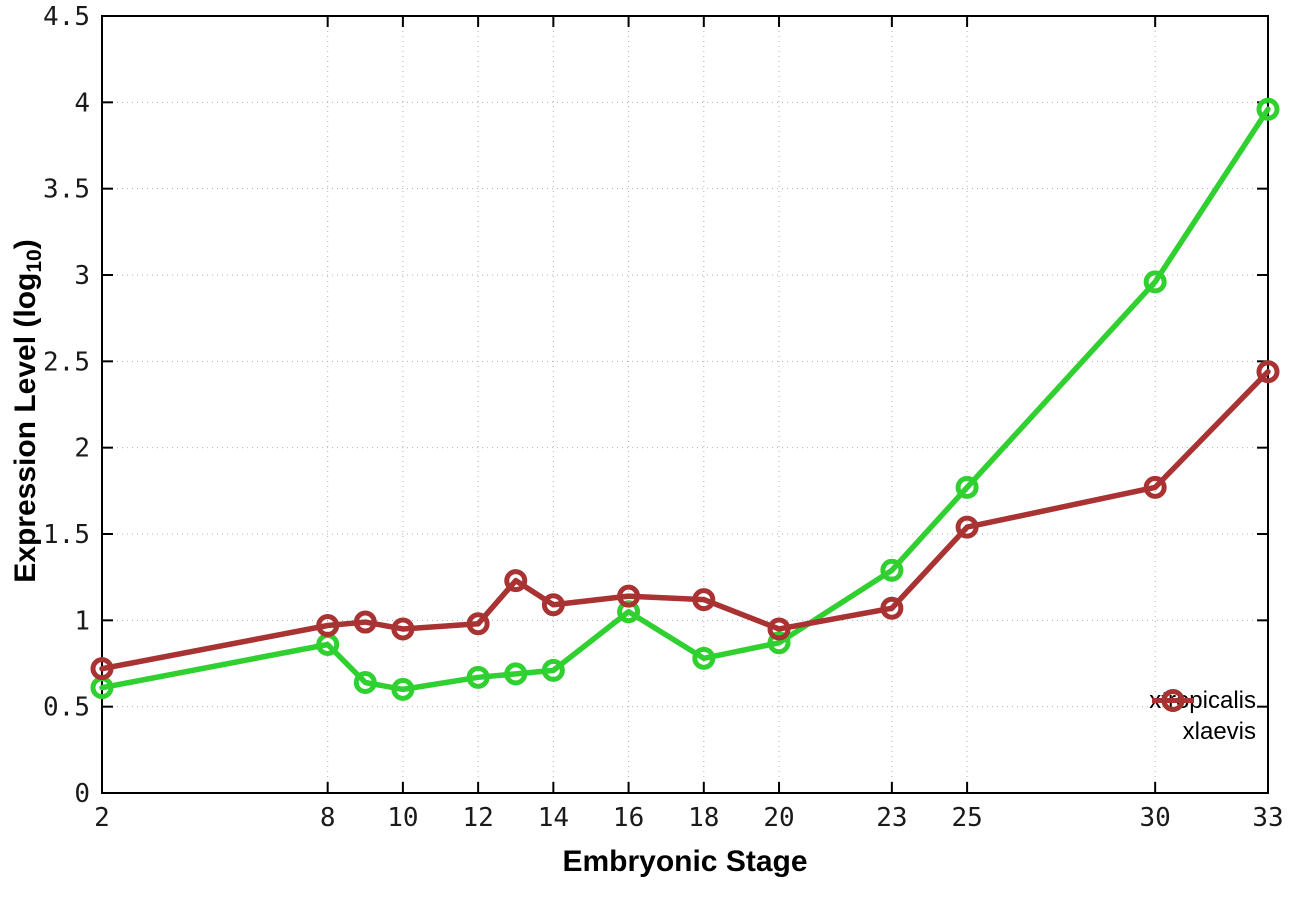 This screenshot has width=1296, height=907. I want to click on y-tick-label: 3.5, so click(66, 190).